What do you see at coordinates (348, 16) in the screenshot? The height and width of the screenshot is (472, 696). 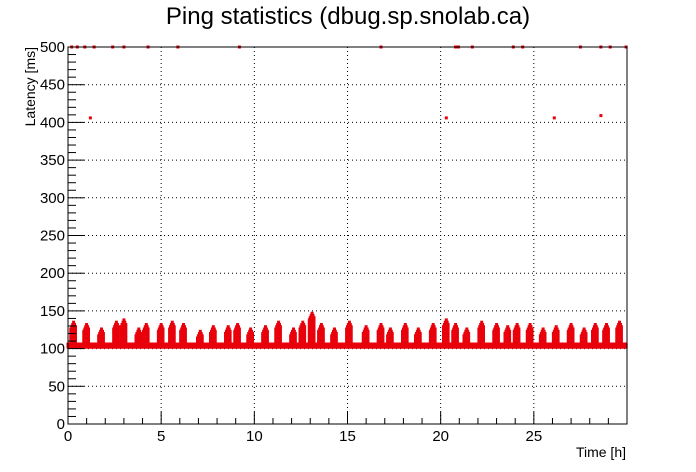 I see `chart-title: Ping statistics (dbug.sp.snolab.ca)` at bounding box center [348, 16].